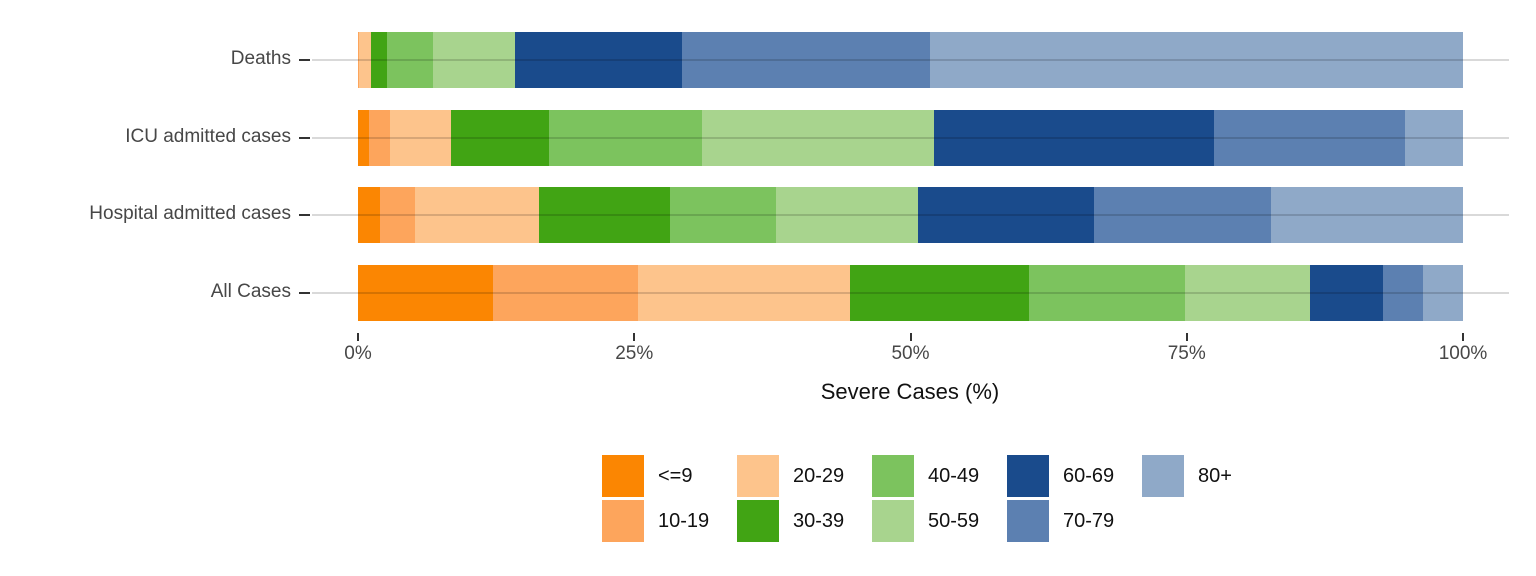 The height and width of the screenshot is (576, 1536). I want to click on legend-item: 80+, so click(1209, 477).